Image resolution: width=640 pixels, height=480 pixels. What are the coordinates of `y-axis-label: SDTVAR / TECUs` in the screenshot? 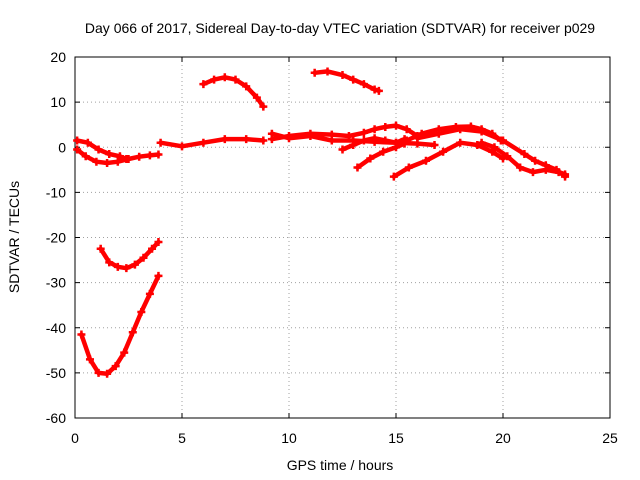 It's located at (14, 237).